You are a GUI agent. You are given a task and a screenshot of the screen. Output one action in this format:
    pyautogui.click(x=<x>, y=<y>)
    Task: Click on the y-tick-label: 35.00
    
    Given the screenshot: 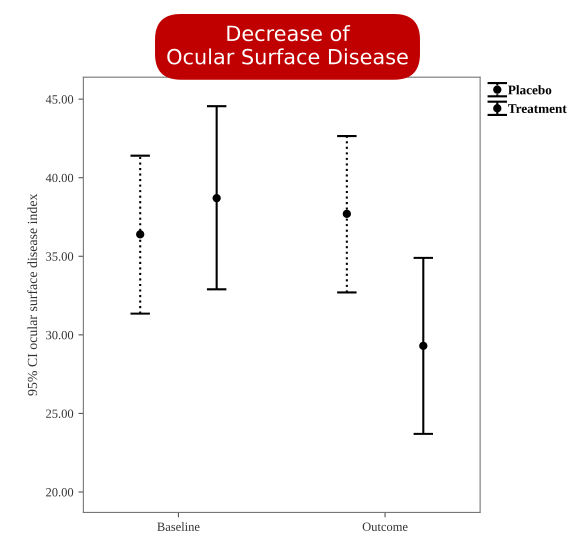 What is the action you would take?
    pyautogui.click(x=60, y=256)
    